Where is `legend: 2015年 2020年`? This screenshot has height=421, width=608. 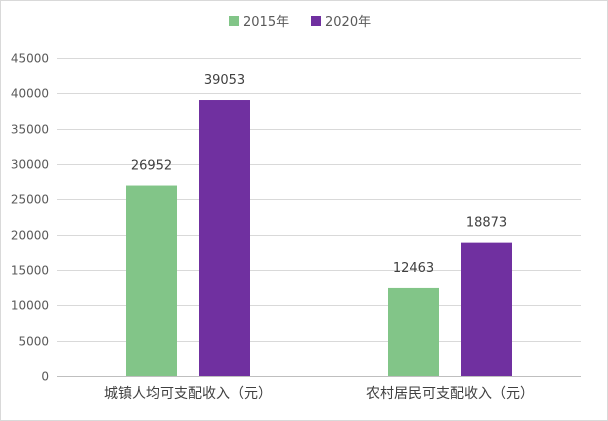 legend: 2015年 2020年 is located at coordinates (300, 22).